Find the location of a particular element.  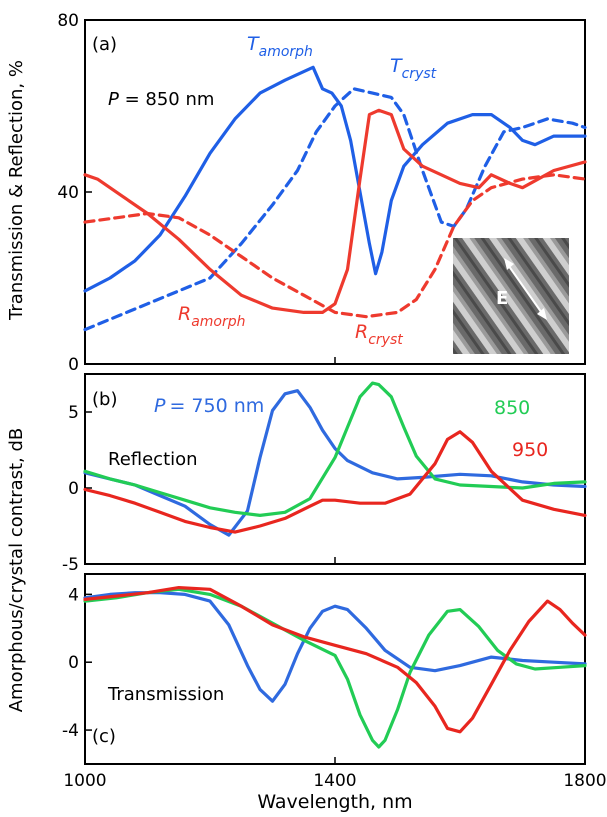

label-r-amorph: Ramorph is located at coordinates (212, 316).